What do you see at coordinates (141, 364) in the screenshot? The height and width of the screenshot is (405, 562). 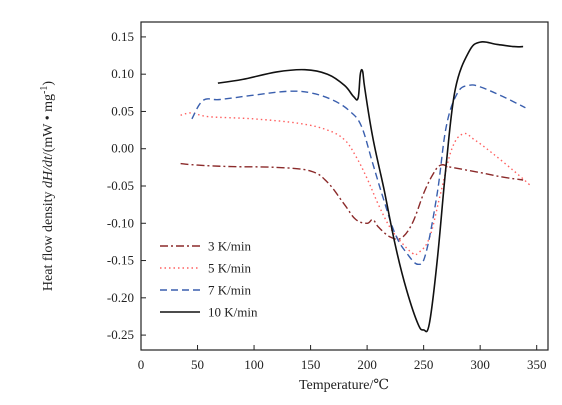 I see `x-tick-label: 0` at bounding box center [141, 364].